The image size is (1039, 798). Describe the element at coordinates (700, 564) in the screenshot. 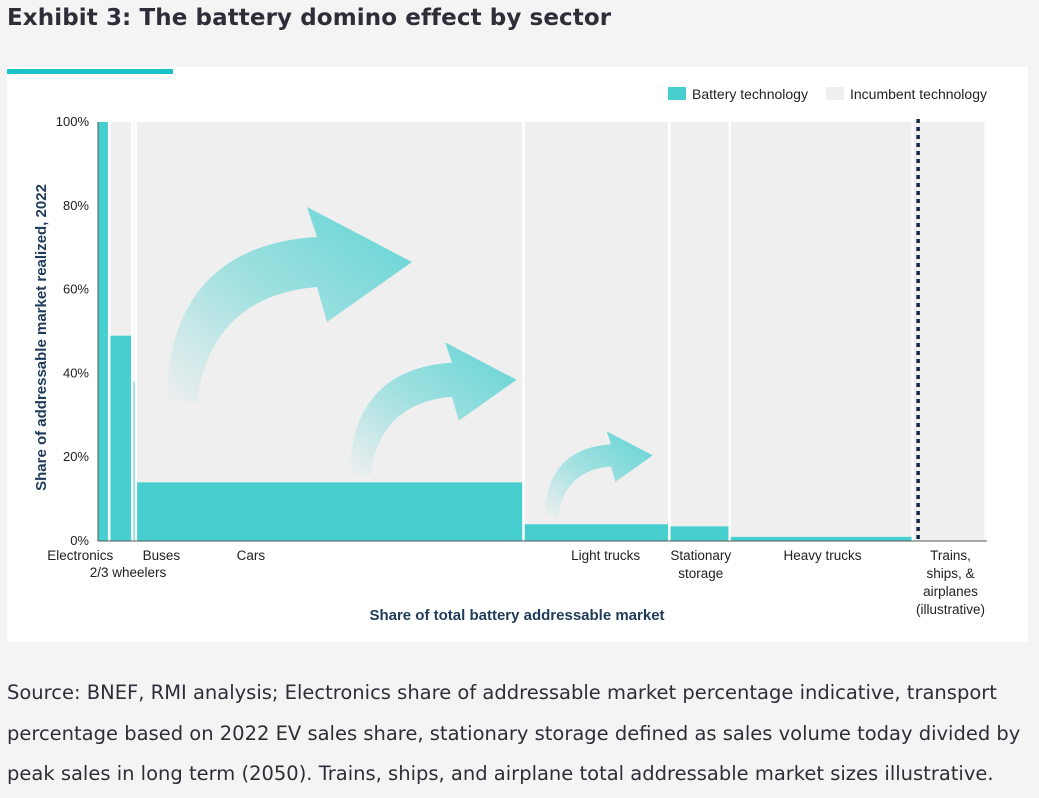

I see `category-label-5: Stationary storage` at that location.